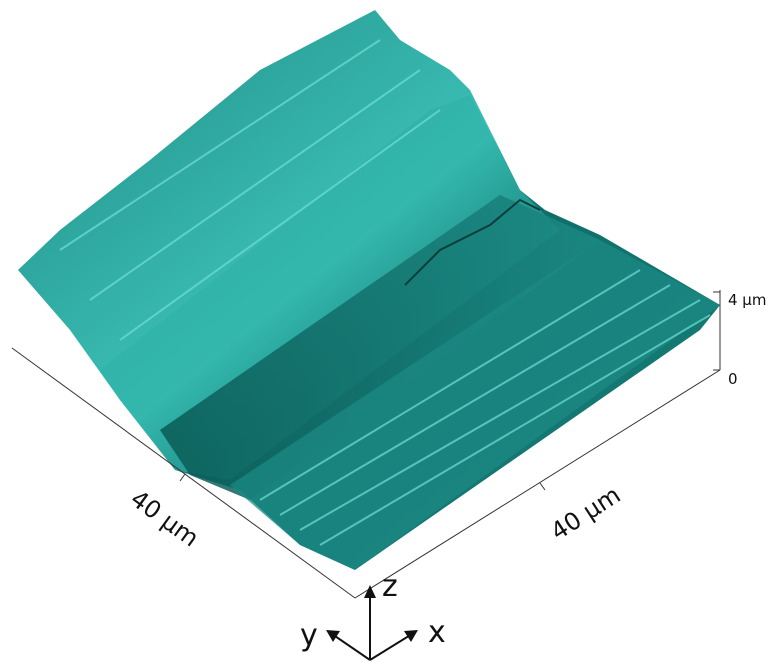 Image resolution: width=779 pixels, height=666 pixels. What do you see at coordinates (372, 623) in the screenshot?
I see `triad` at bounding box center [372, 623].